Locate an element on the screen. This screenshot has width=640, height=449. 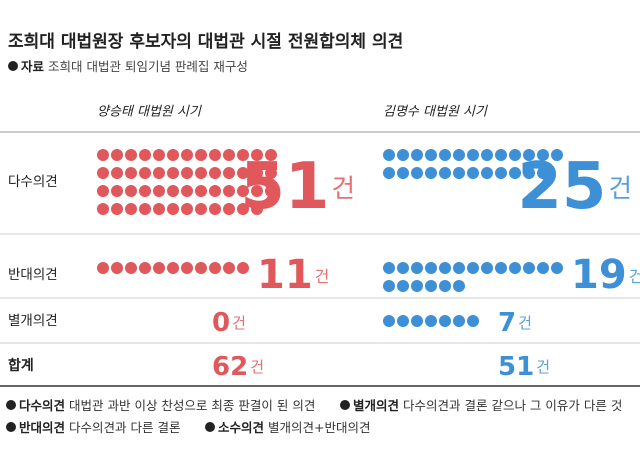
total-text: 62 건 is located at coordinates (238, 367).